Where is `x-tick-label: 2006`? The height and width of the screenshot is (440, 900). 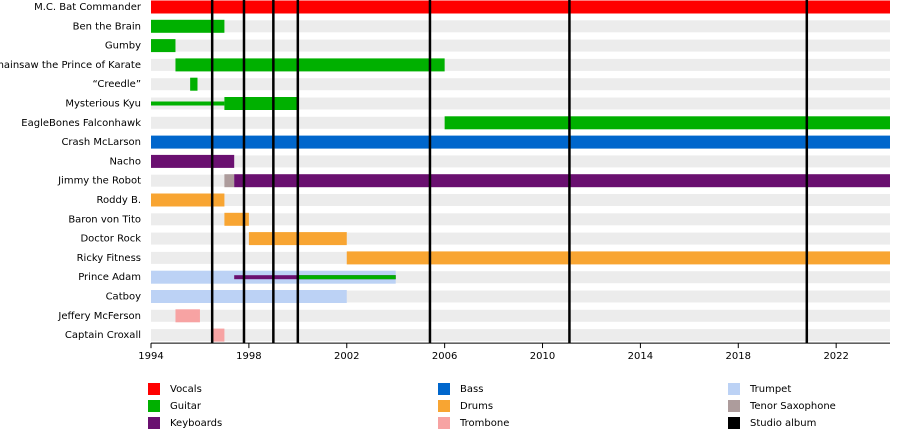
x-tick-label: 2006 is located at coordinates (444, 356).